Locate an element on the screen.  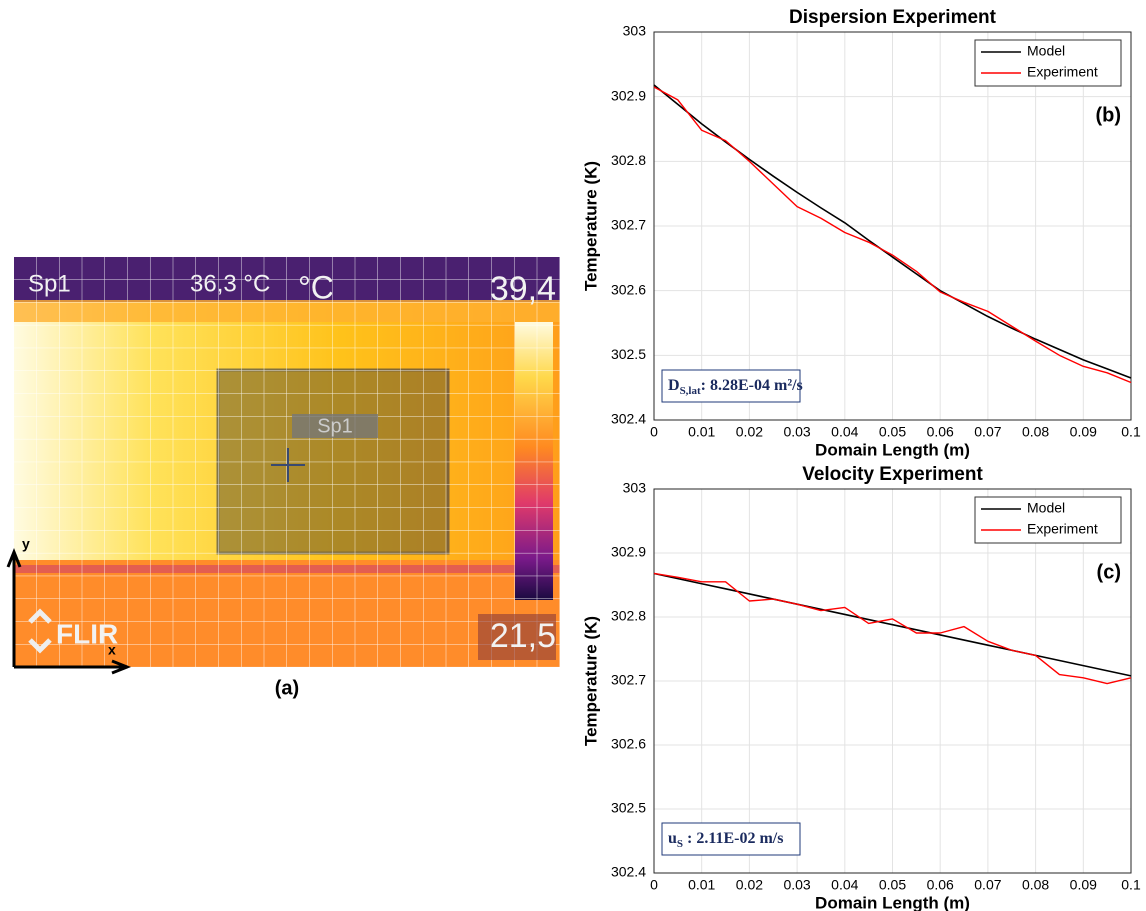
panel-label: (c) is located at coordinates (1109, 572).